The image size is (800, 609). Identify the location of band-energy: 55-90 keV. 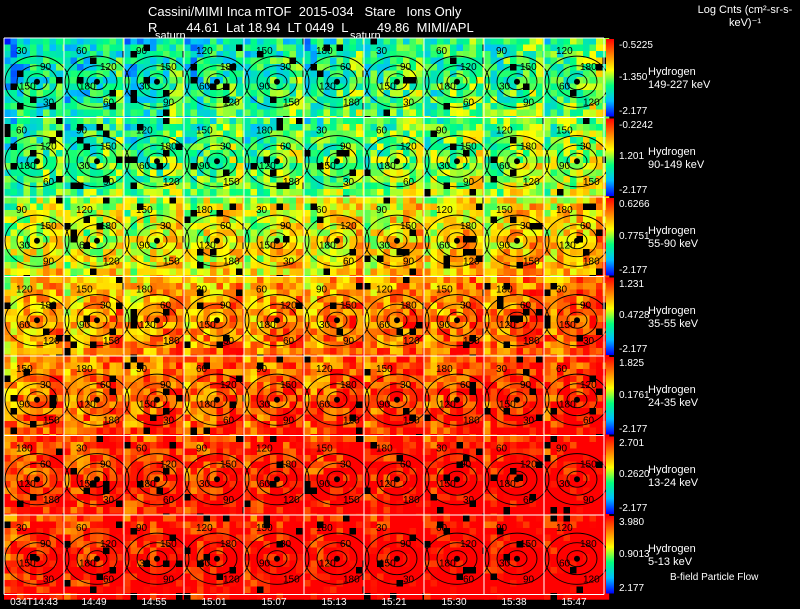
(673, 244).